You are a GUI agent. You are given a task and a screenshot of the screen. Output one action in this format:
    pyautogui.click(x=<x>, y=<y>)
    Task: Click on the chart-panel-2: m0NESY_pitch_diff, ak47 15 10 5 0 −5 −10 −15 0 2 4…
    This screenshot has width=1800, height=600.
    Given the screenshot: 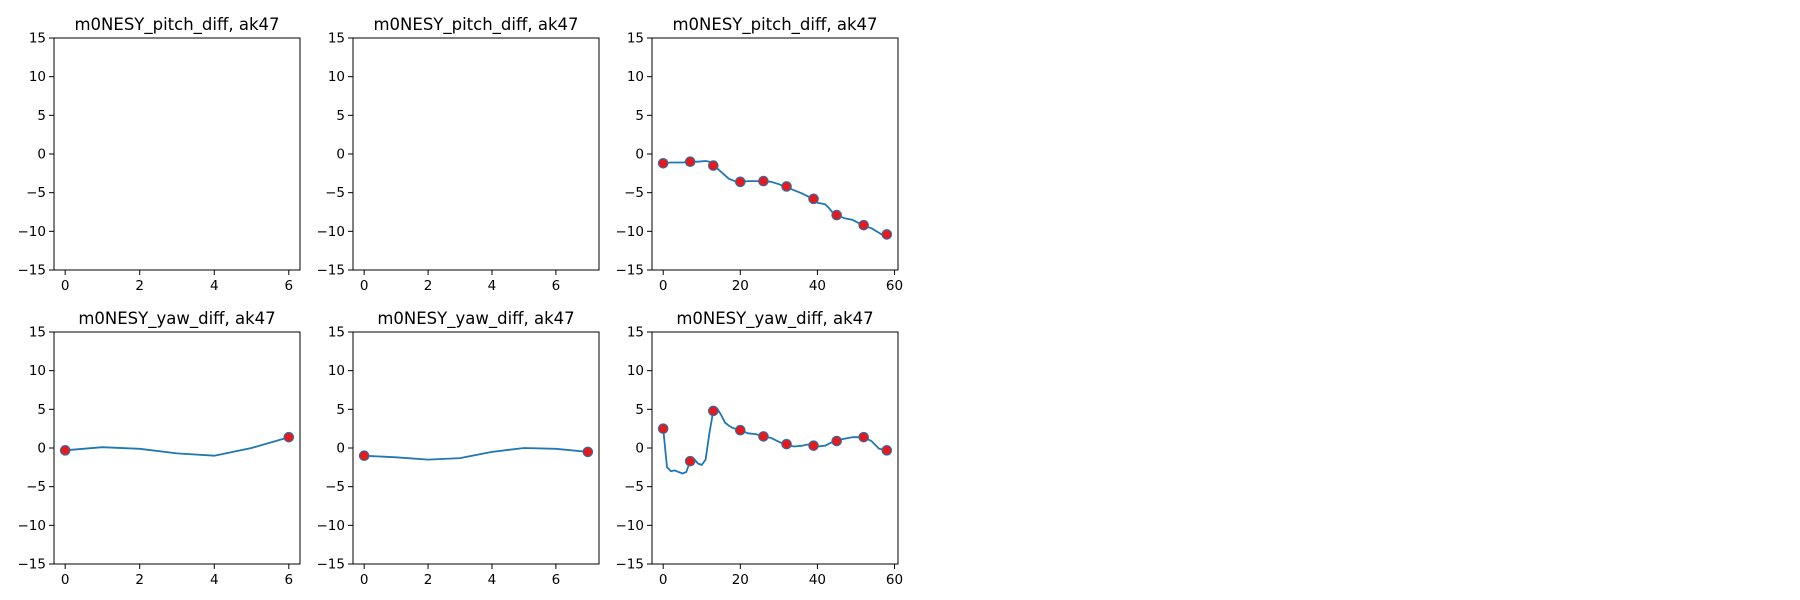 What is the action you would take?
    pyautogui.click(x=458, y=154)
    